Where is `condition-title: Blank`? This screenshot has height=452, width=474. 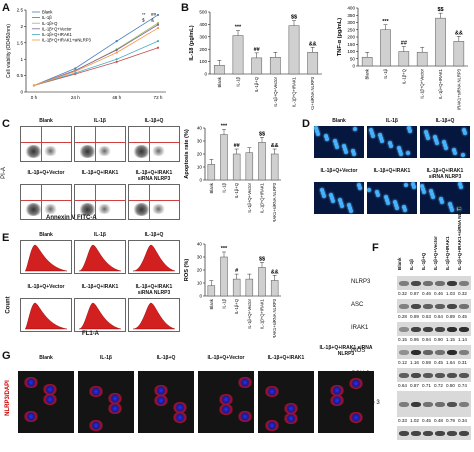
condition-title: Blank is located at coordinates (46, 235).